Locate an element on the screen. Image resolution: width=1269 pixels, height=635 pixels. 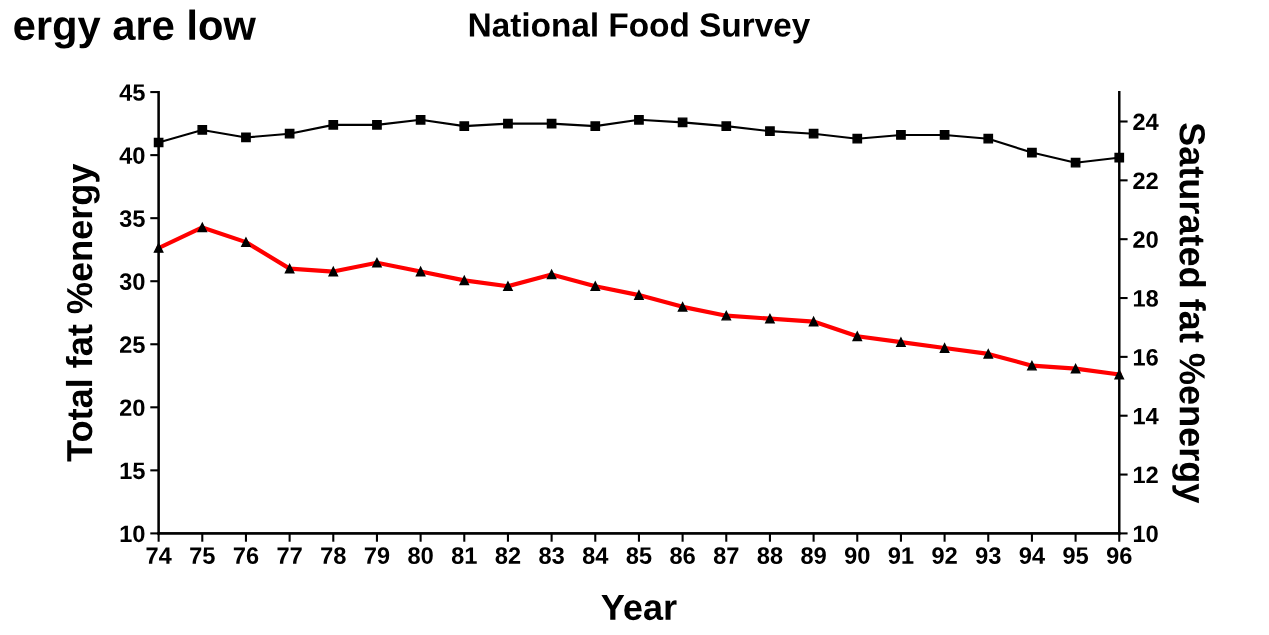
x-tick-label: 93 is located at coordinates (988, 555).